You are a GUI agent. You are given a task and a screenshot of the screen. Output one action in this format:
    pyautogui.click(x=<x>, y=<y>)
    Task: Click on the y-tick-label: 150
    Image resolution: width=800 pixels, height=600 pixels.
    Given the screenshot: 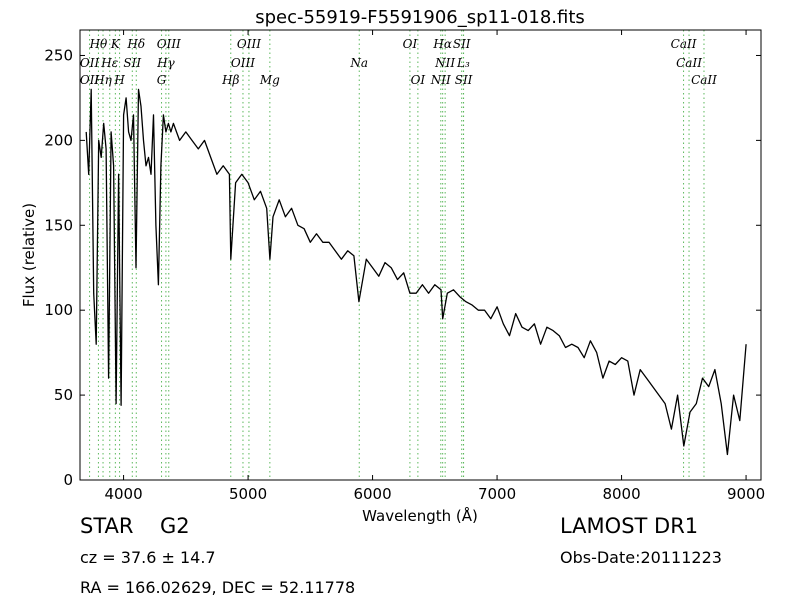 What is the action you would take?
    pyautogui.click(x=58, y=225)
    